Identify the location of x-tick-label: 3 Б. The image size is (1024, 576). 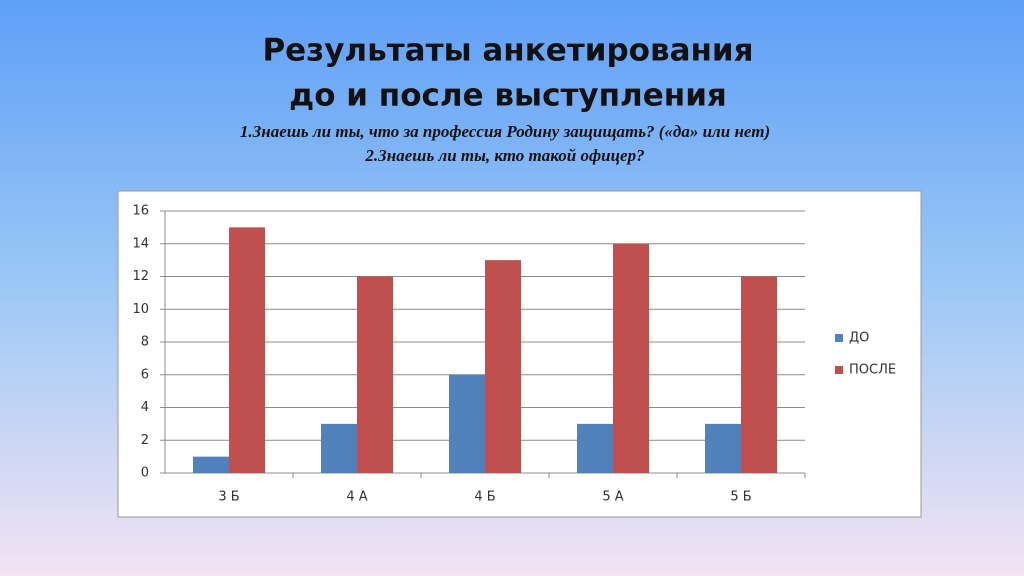
(228, 497).